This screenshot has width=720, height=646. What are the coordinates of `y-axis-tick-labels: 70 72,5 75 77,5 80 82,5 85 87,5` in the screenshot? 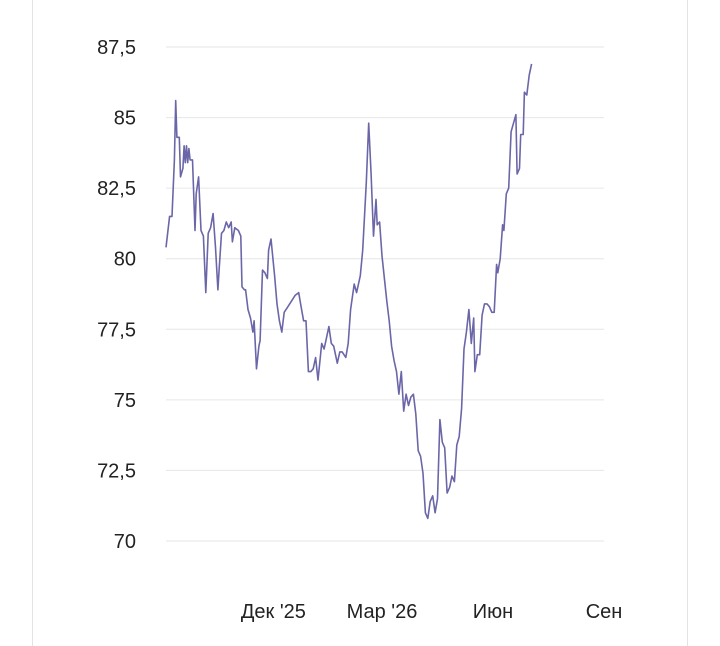 It's located at (116, 295).